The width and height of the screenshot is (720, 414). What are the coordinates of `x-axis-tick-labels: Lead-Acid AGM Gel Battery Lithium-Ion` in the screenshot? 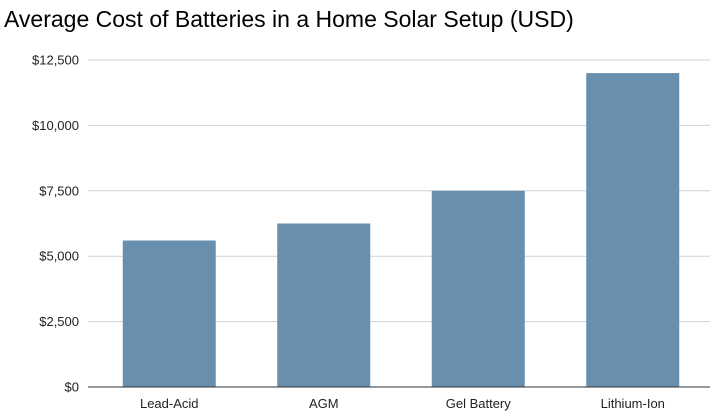 It's located at (402, 403).